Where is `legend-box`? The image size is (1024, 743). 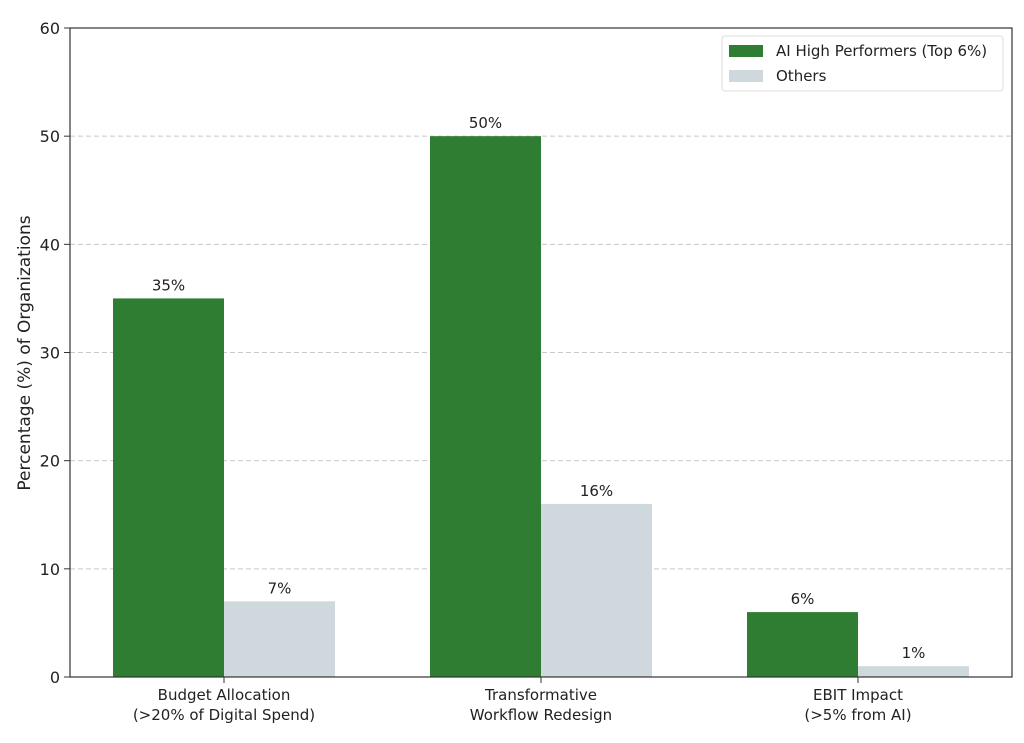
legend-box is located at coordinates (862, 63).